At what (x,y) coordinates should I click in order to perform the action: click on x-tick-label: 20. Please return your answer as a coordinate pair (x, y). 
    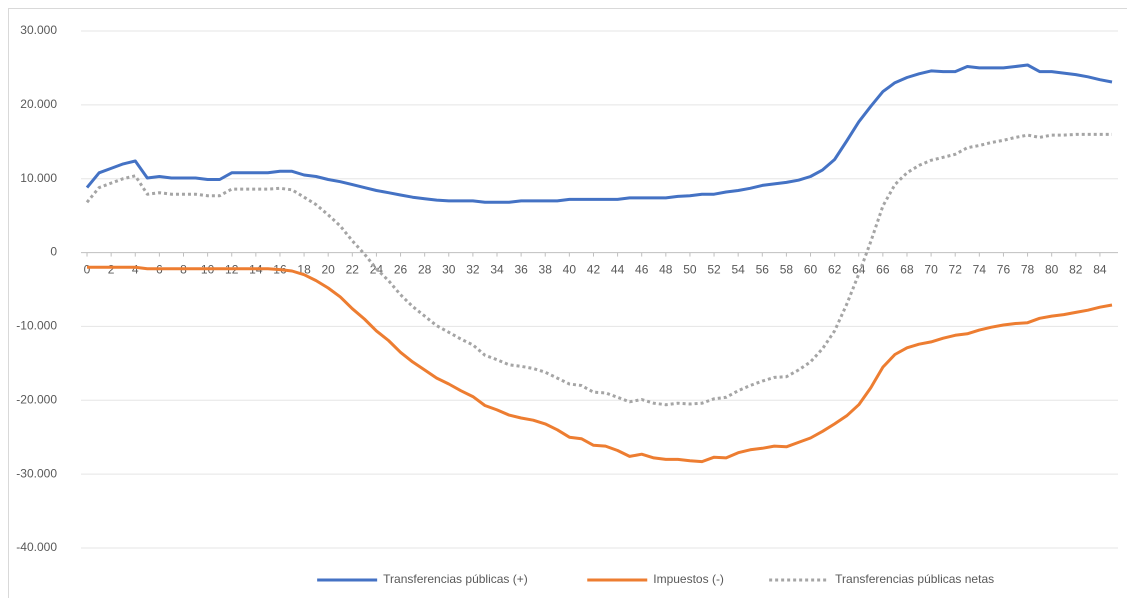
    Looking at the image, I should click on (329, 270).